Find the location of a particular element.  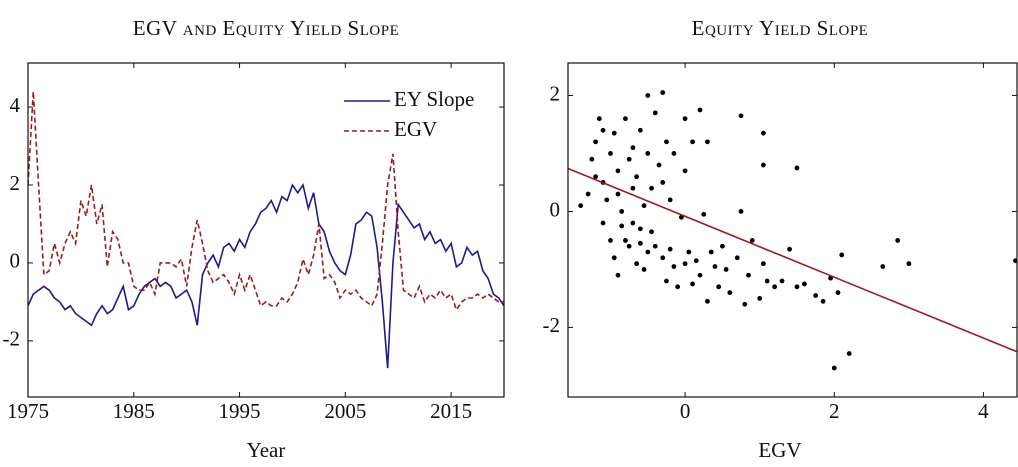

x-tick-label: 1985 is located at coordinates (134, 411).